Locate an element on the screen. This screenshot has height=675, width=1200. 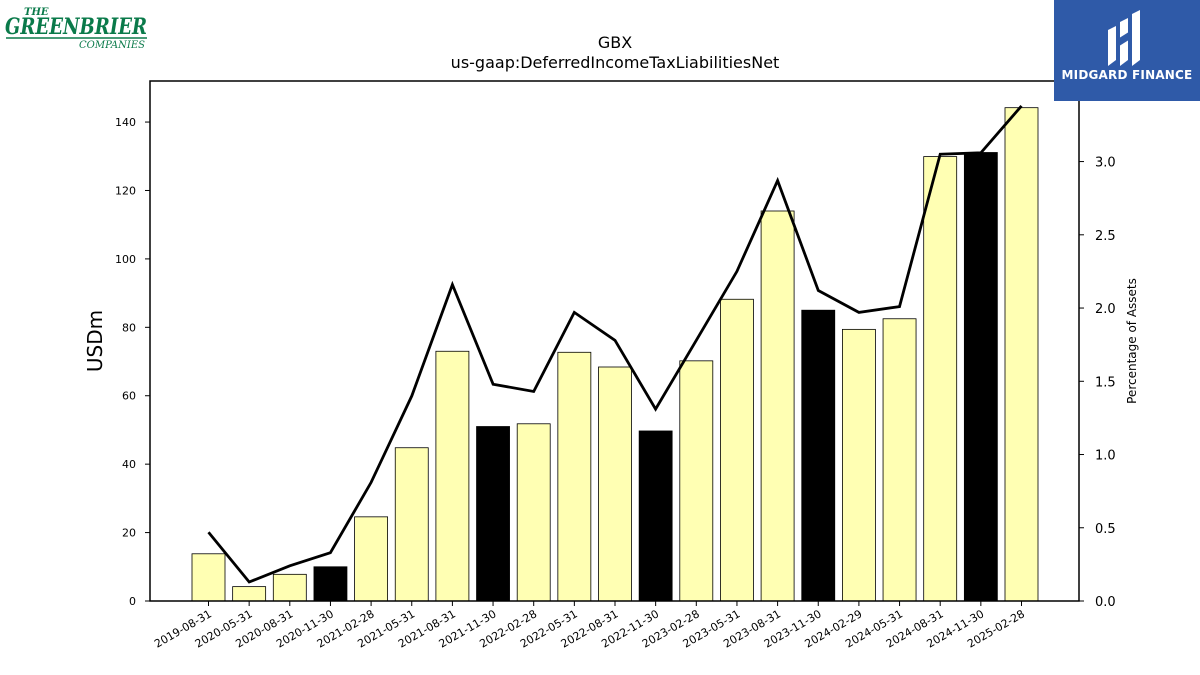
chart-subtitle: us-gaap:DeferredIncomeTaxLiabilitiesNet is located at coordinates (615, 62).